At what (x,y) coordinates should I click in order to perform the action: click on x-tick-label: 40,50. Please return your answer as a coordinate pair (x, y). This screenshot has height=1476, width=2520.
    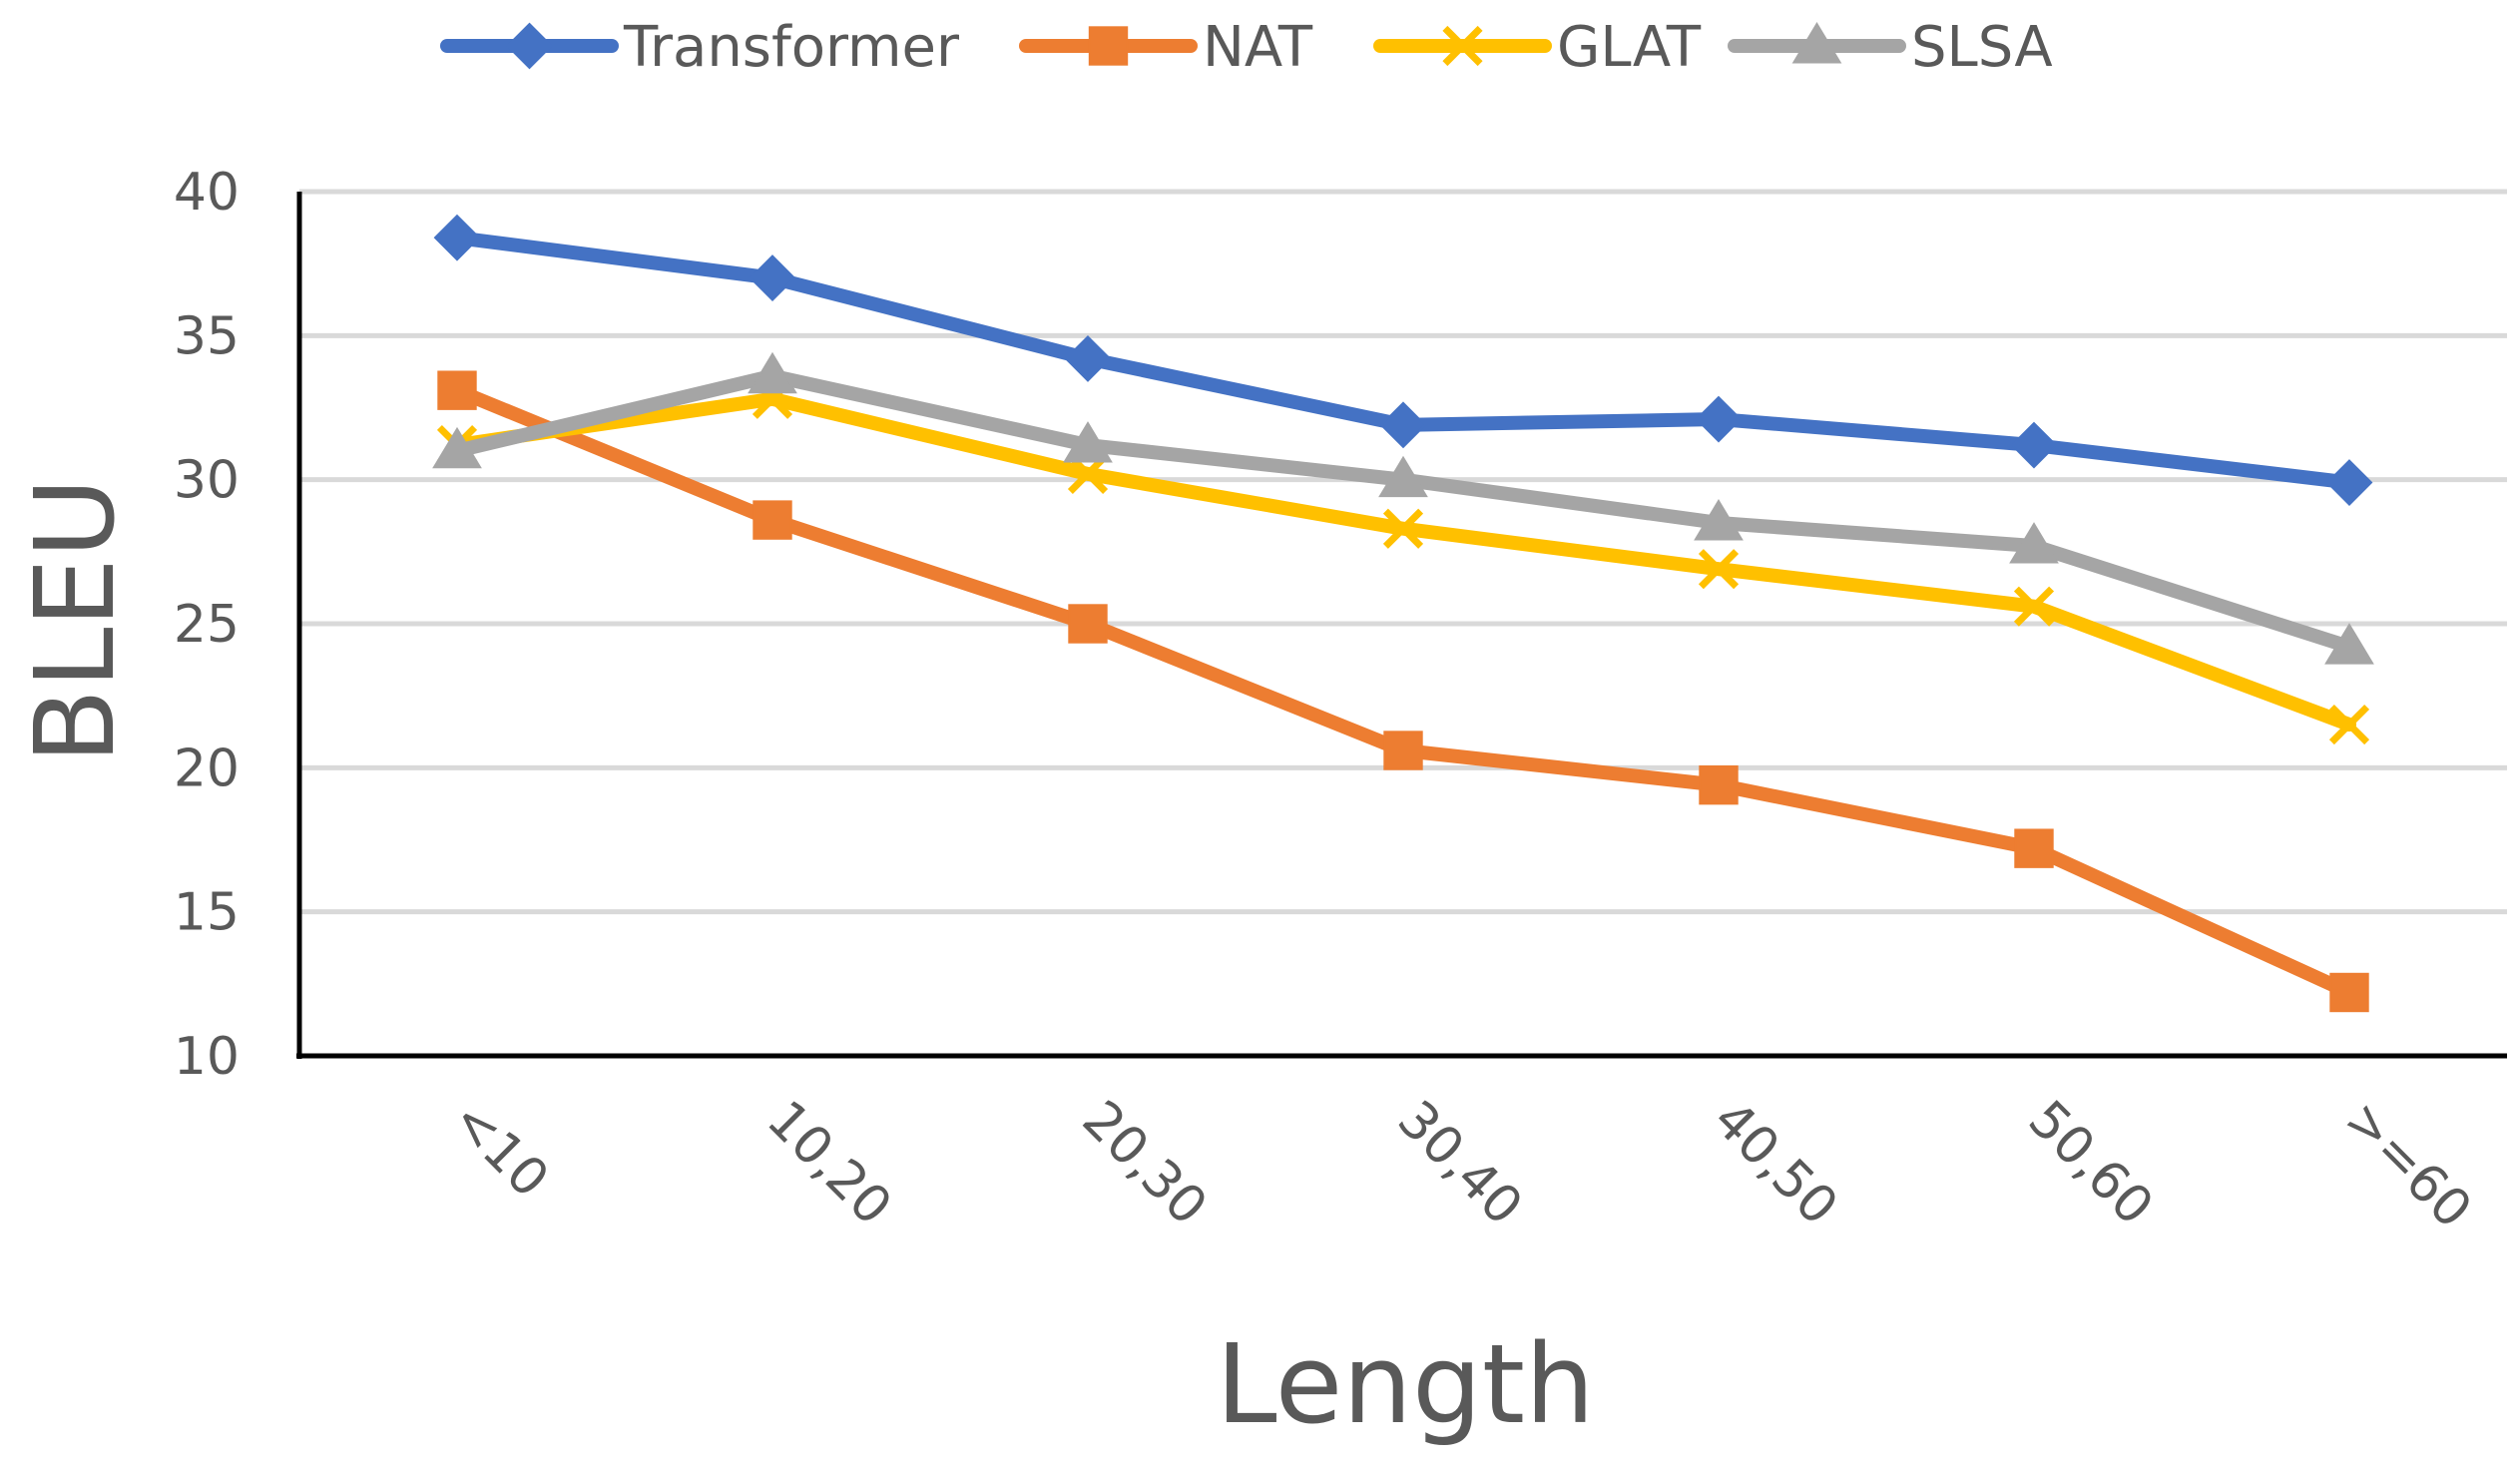
    Looking at the image, I should click on (1775, 1163).